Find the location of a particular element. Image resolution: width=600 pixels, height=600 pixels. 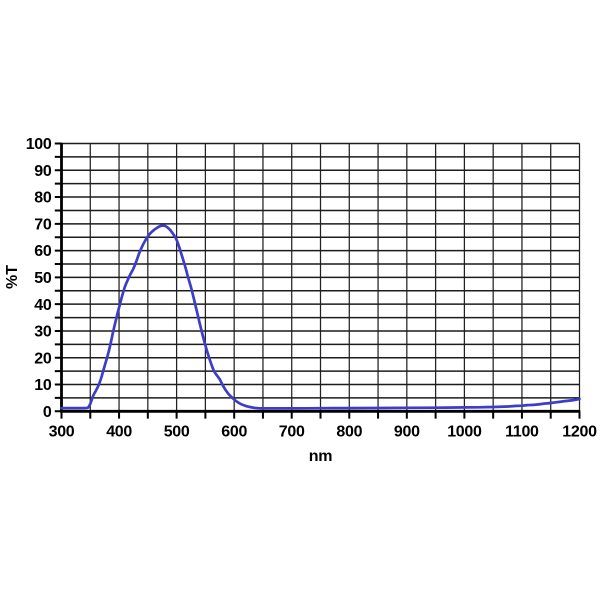

svg-text: 700 is located at coordinates (292, 432).